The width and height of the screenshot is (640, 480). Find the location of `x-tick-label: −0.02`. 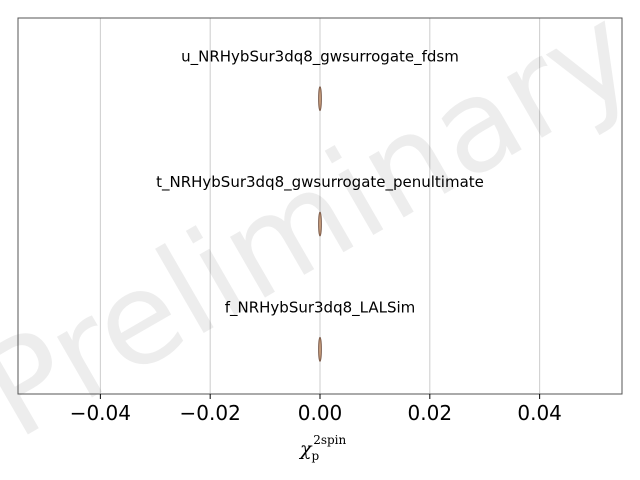

x-tick-label: −0.02 is located at coordinates (210, 413).